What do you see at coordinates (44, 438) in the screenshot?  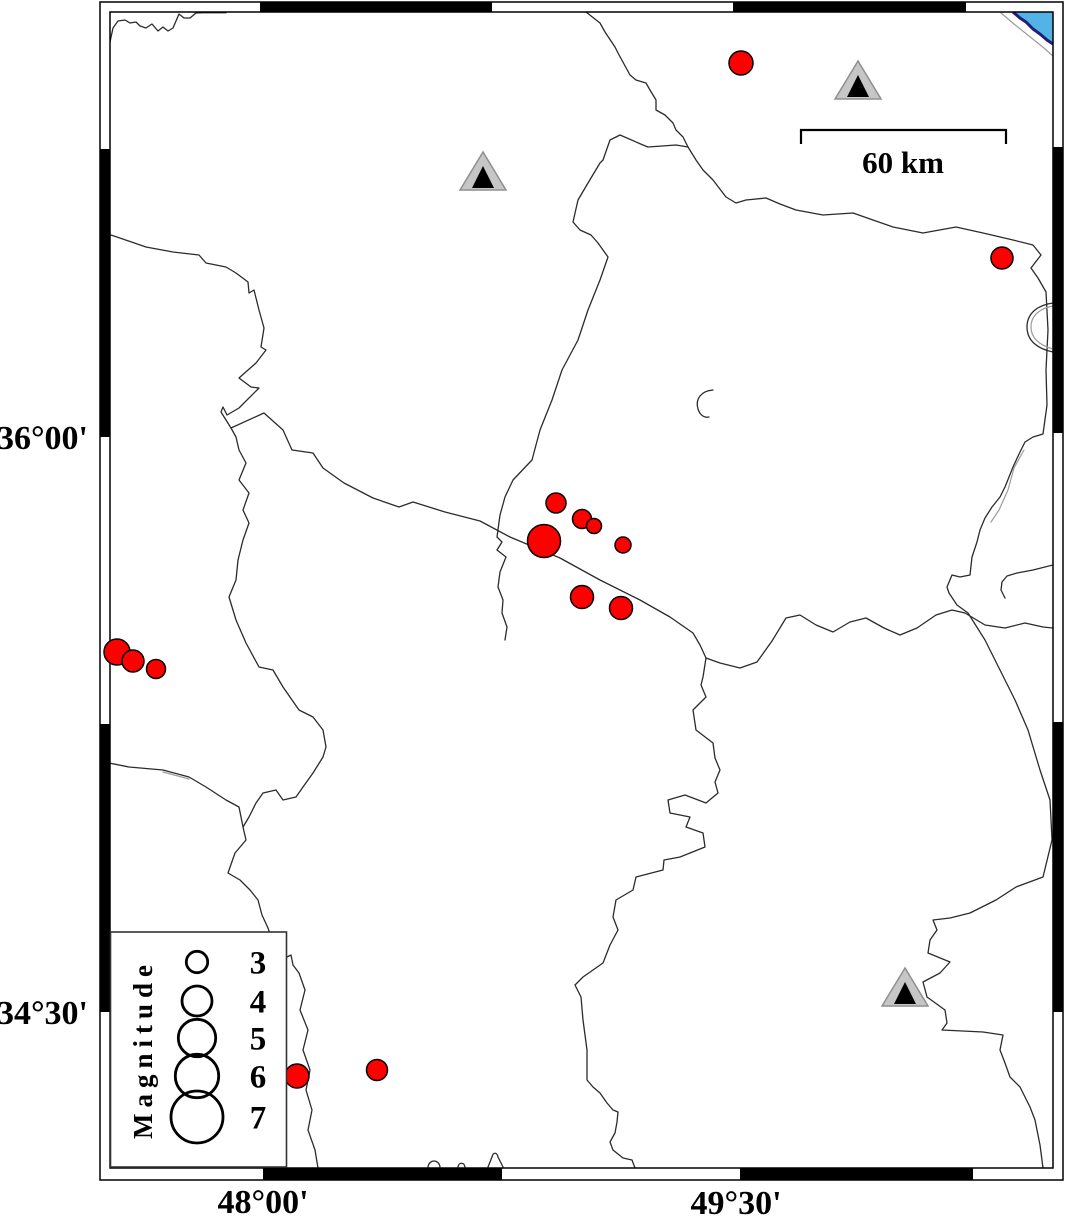 I see `lat-label-36-00: 36°00'` at bounding box center [44, 438].